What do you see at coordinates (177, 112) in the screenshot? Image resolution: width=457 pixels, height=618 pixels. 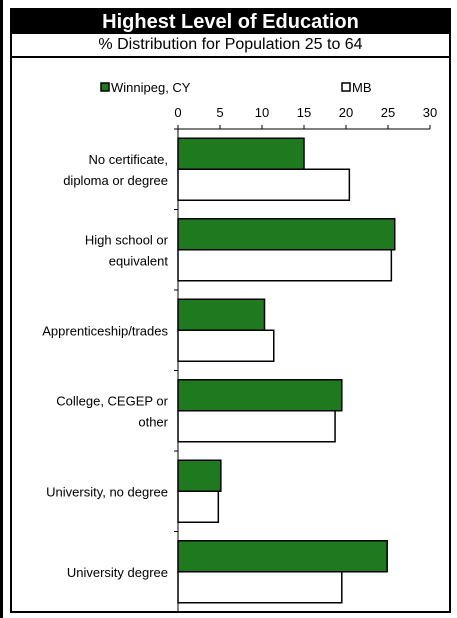 I see `x-tick-label: 0` at bounding box center [177, 112].